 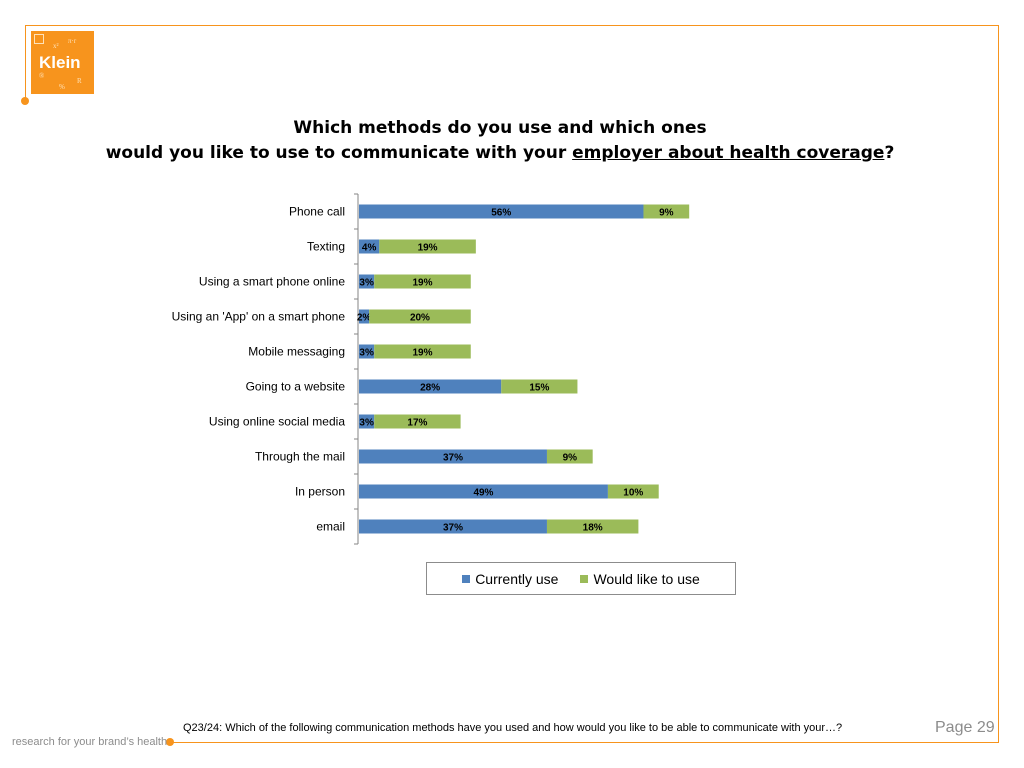 I want to click on data-label: 4%, so click(x=369, y=248).